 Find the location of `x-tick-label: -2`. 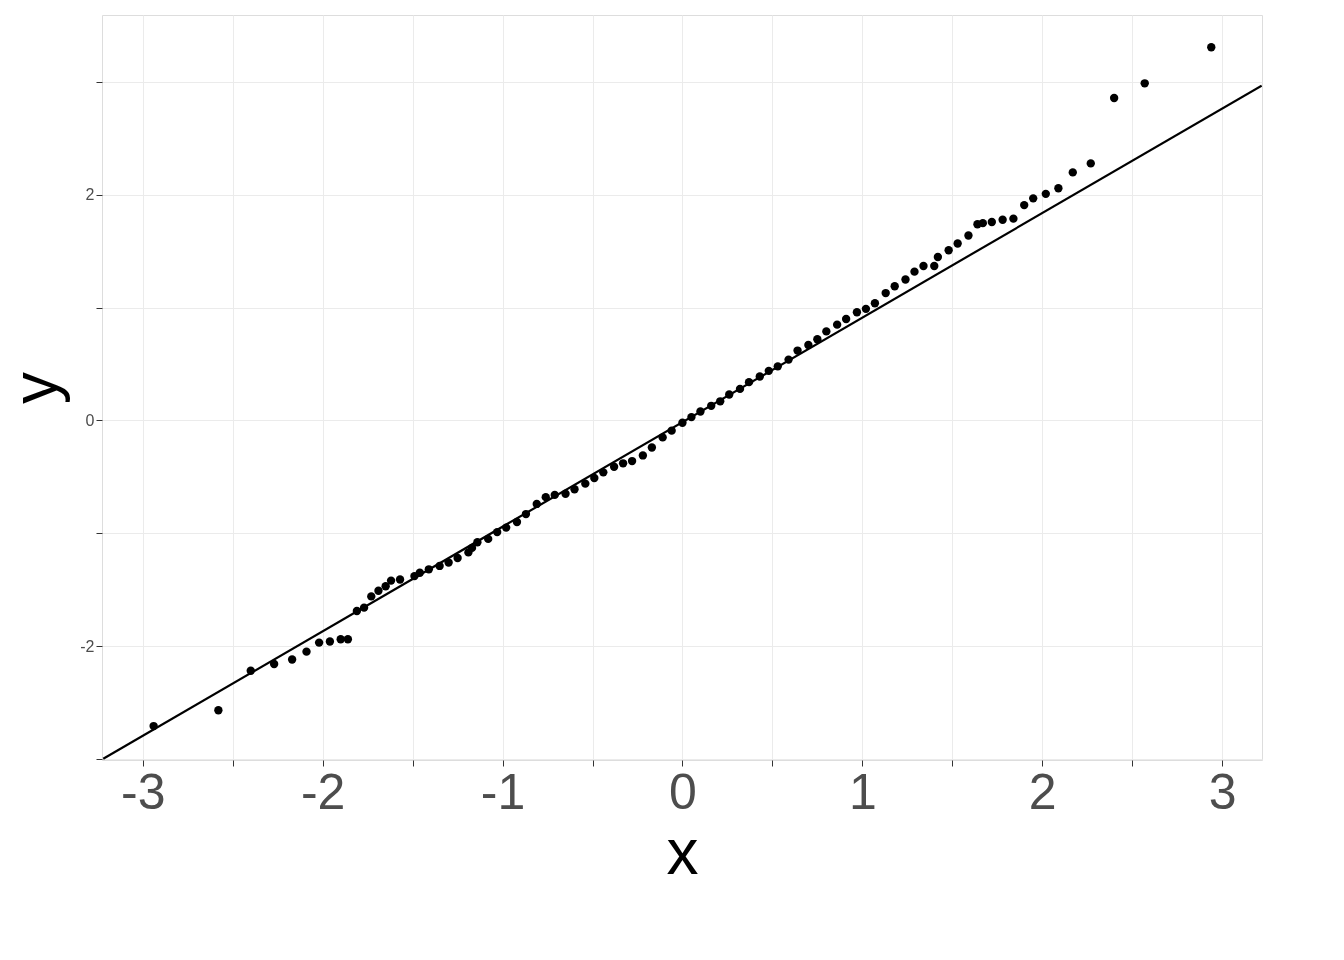

x-tick-label: -2 is located at coordinates (323, 791).